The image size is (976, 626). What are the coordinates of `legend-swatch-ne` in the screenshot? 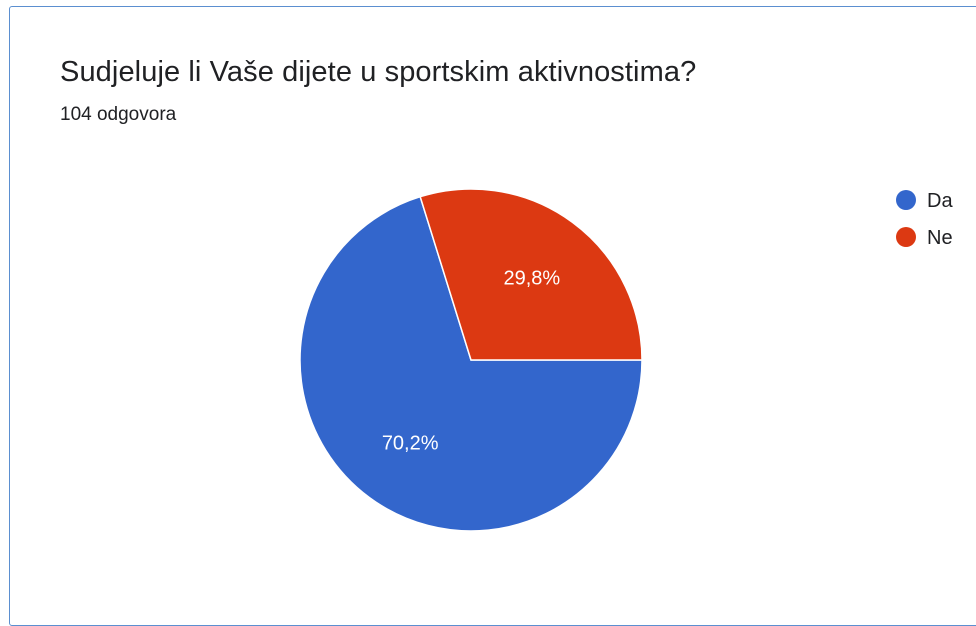 It's located at (906, 237).